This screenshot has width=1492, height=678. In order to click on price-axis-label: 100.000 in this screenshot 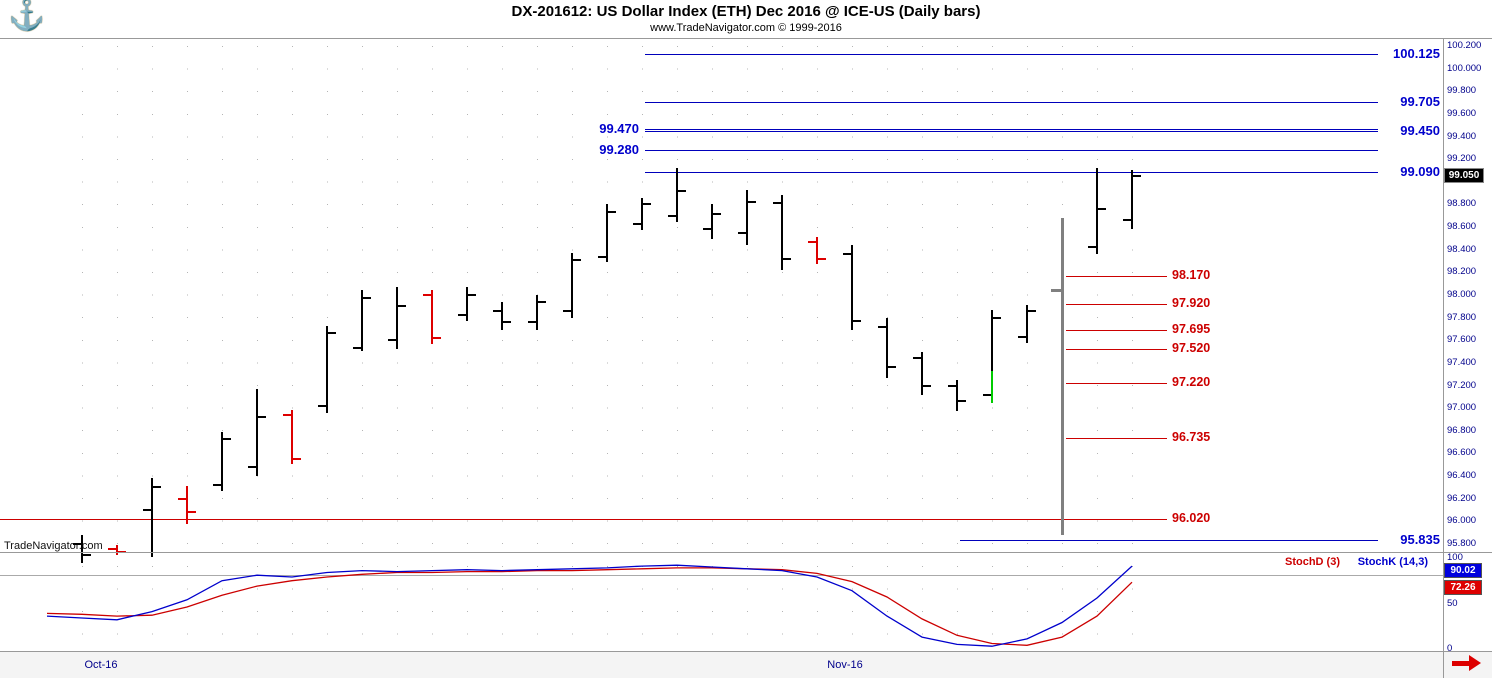, I will do `click(1464, 68)`.